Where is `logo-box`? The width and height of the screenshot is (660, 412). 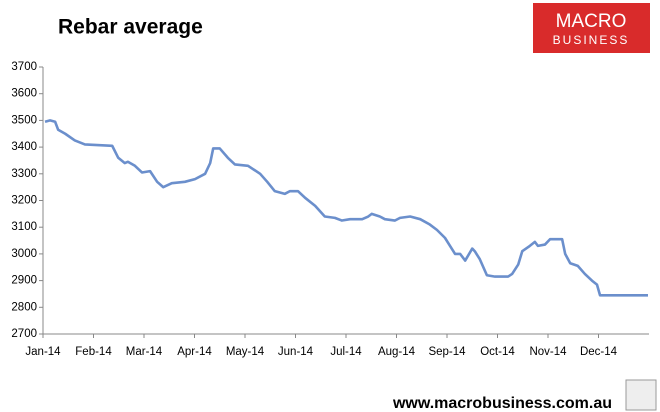
logo-box is located at coordinates (591, 28).